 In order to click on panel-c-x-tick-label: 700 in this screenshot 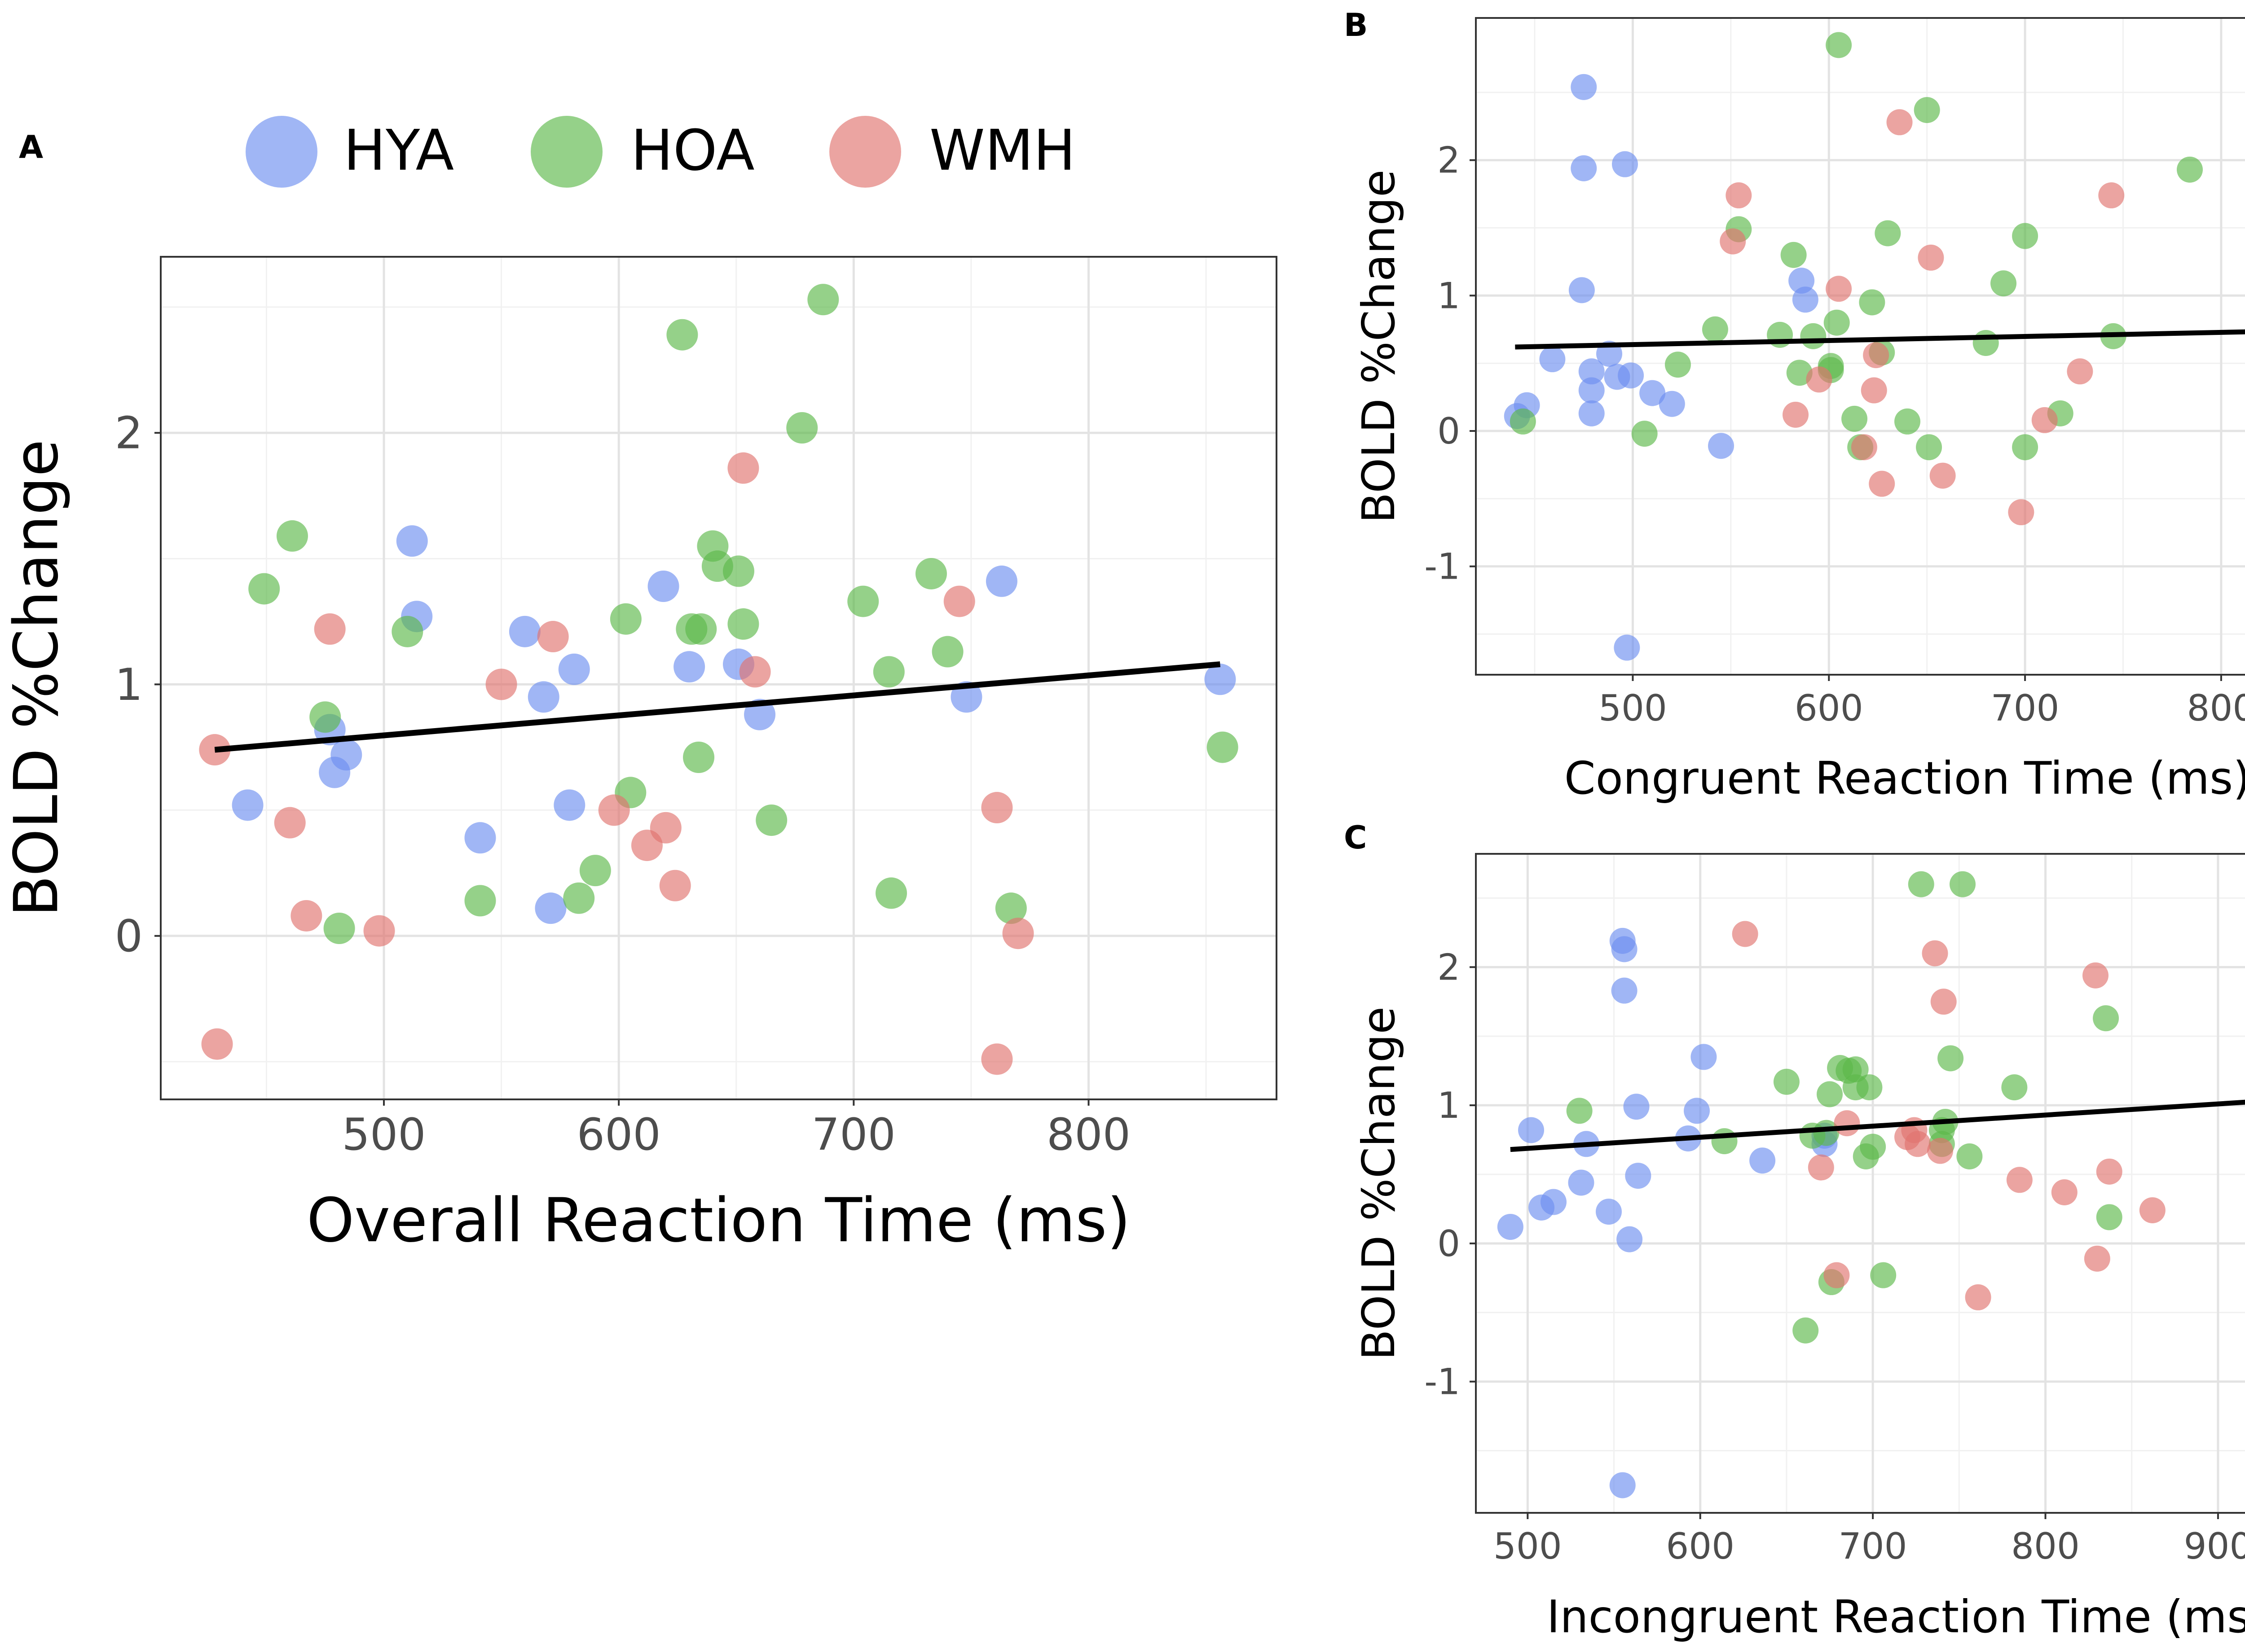, I will do `click(1873, 1546)`.